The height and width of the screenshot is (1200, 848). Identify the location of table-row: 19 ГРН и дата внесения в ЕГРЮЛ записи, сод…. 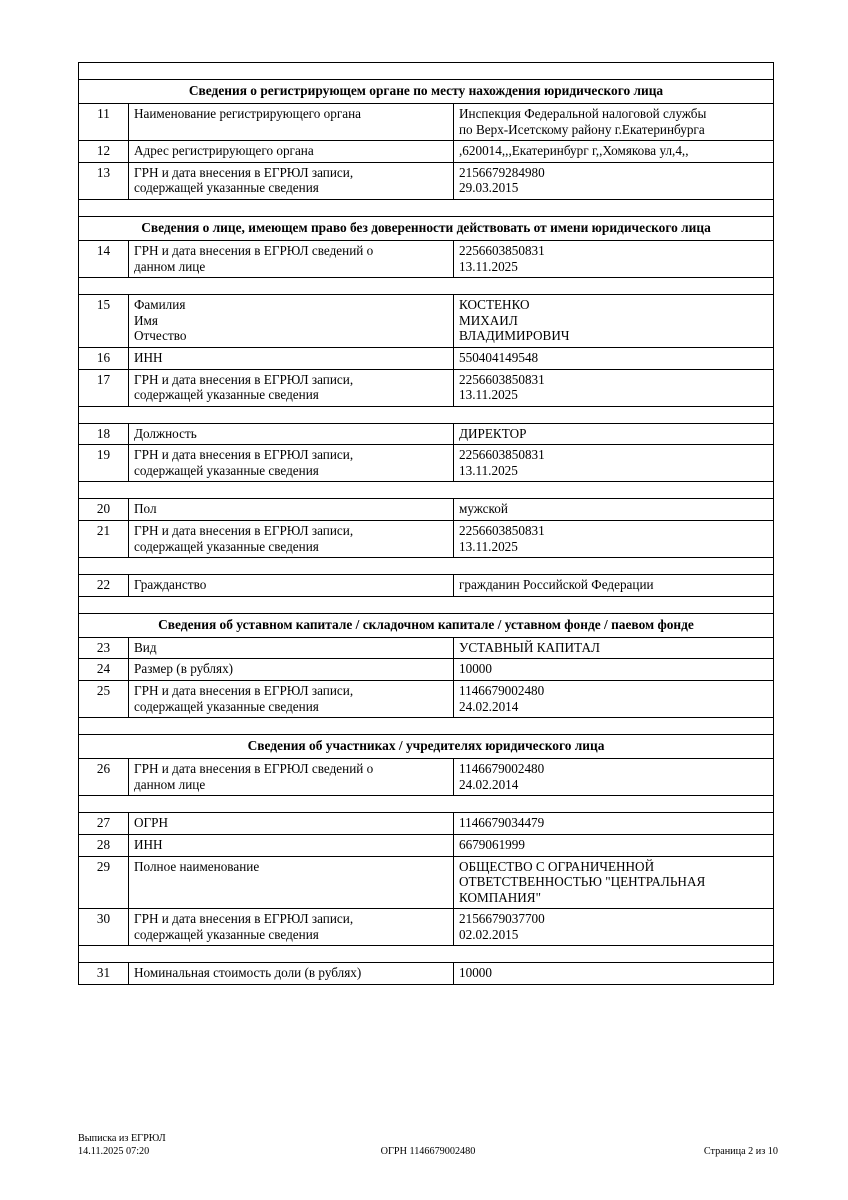
(426, 463).